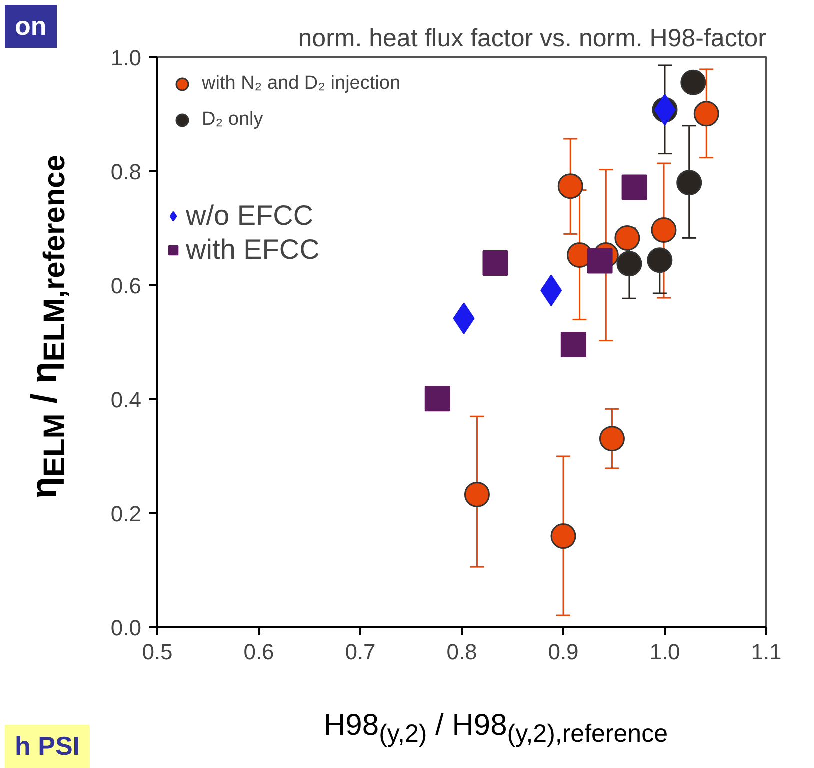 The width and height of the screenshot is (814, 768). Describe the element at coordinates (301, 84) in the screenshot. I see `legend-label: with N₂ and D₂ injection` at that location.